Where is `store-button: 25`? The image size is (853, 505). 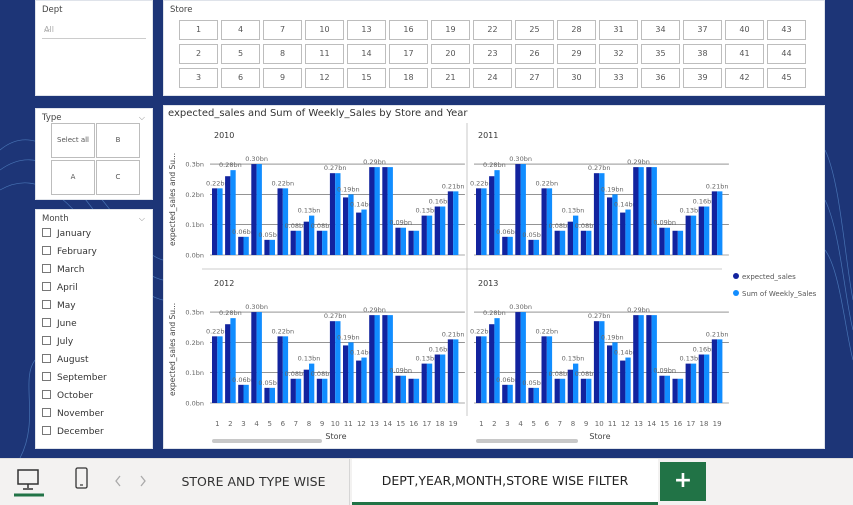
store-button: 25 is located at coordinates (534, 30).